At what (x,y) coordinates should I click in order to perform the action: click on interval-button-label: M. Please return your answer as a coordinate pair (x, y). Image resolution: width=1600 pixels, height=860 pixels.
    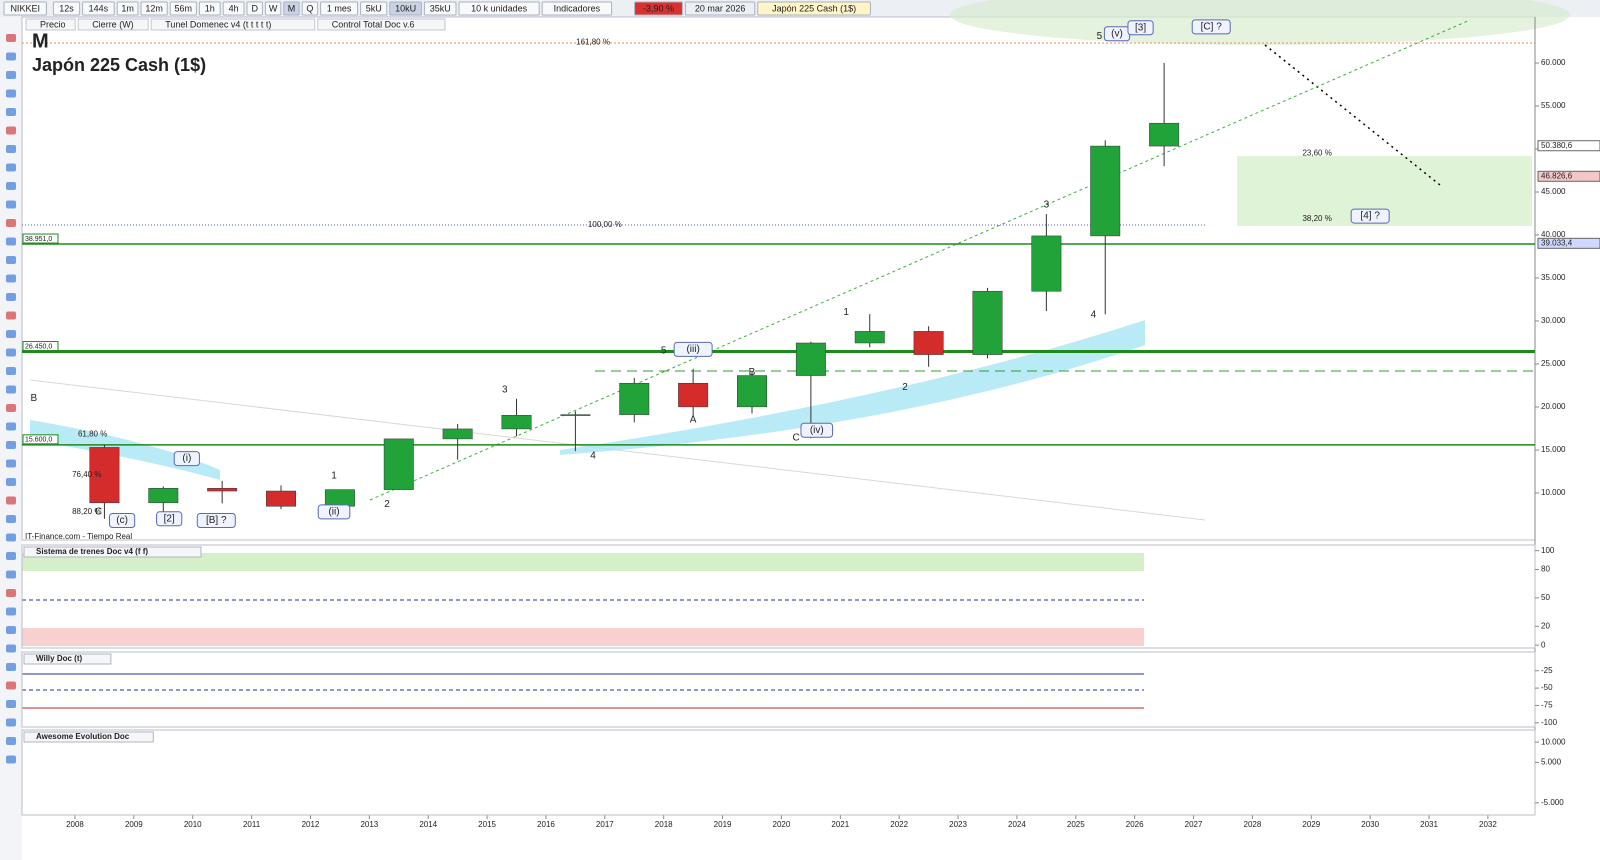
    Looking at the image, I should click on (292, 8).